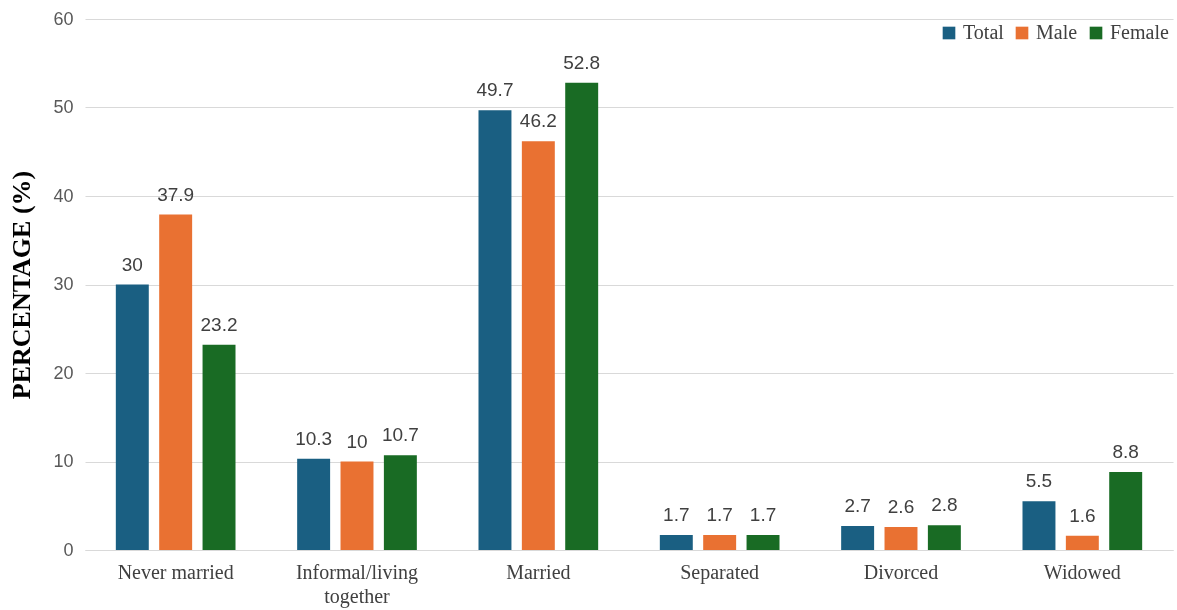  What do you see at coordinates (357, 584) in the screenshot?
I see `x-tick-label: Informal/living together` at bounding box center [357, 584].